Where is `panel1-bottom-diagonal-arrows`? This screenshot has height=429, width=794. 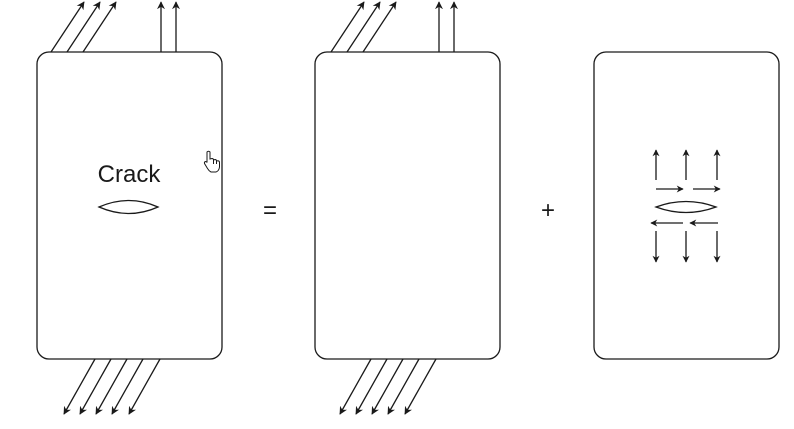
panel1-bottom-diagonal-arrows is located at coordinates (112, 386).